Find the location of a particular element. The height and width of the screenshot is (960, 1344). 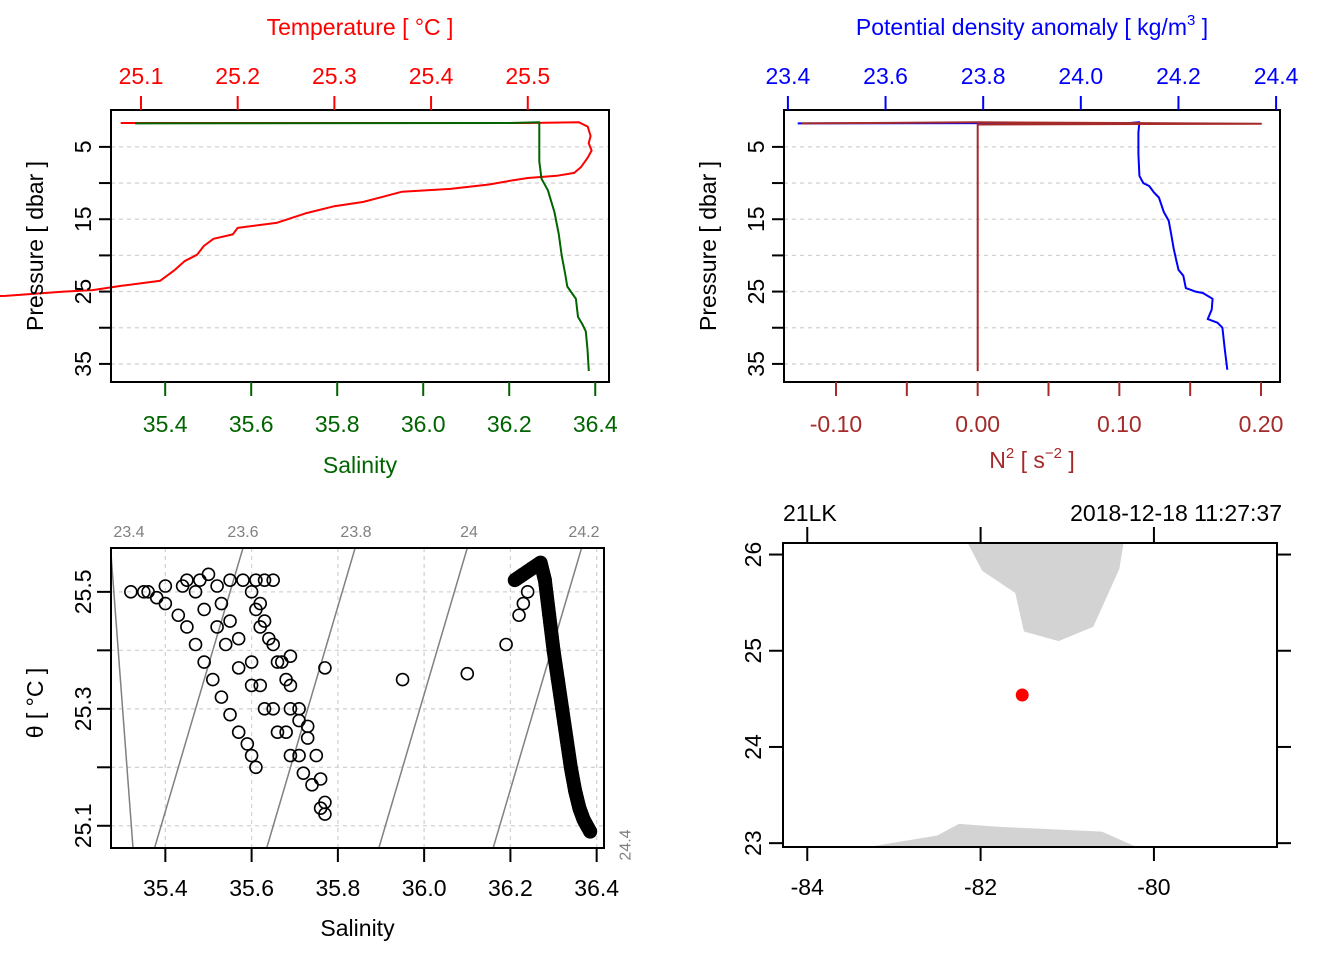

y-tick-label: 25.5 is located at coordinates (83, 591).